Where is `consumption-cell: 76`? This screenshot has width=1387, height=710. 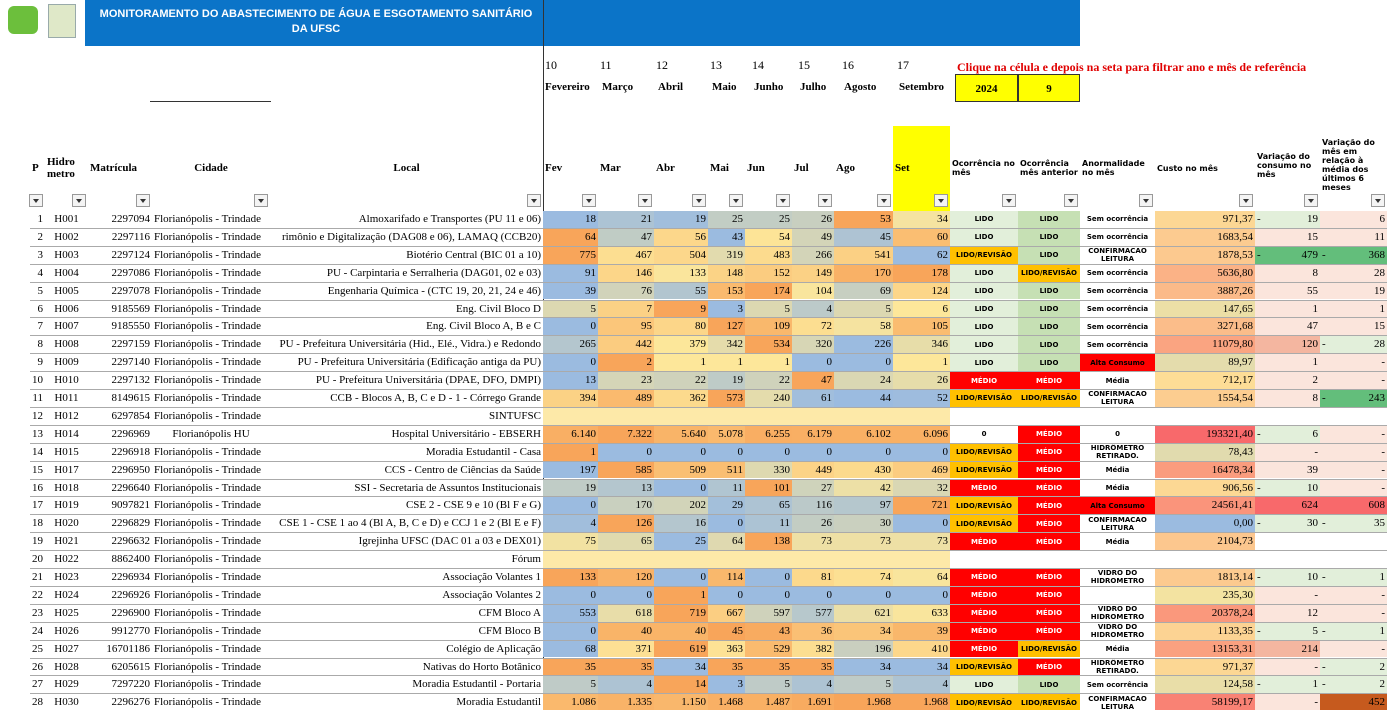 consumption-cell: 76 is located at coordinates (626, 291).